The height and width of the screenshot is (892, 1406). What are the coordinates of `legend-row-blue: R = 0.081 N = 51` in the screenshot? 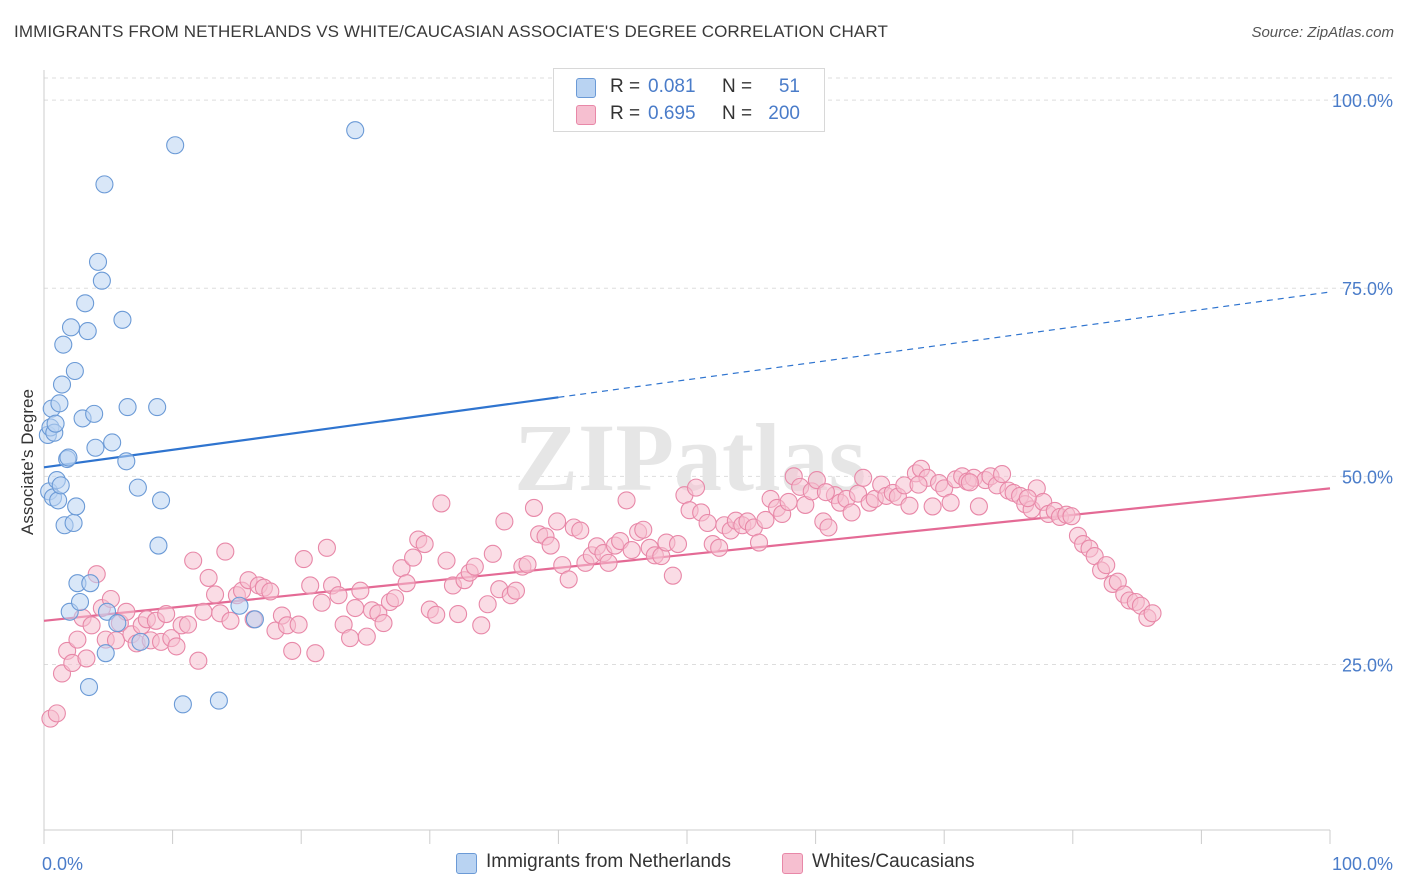 It's located at (689, 88).